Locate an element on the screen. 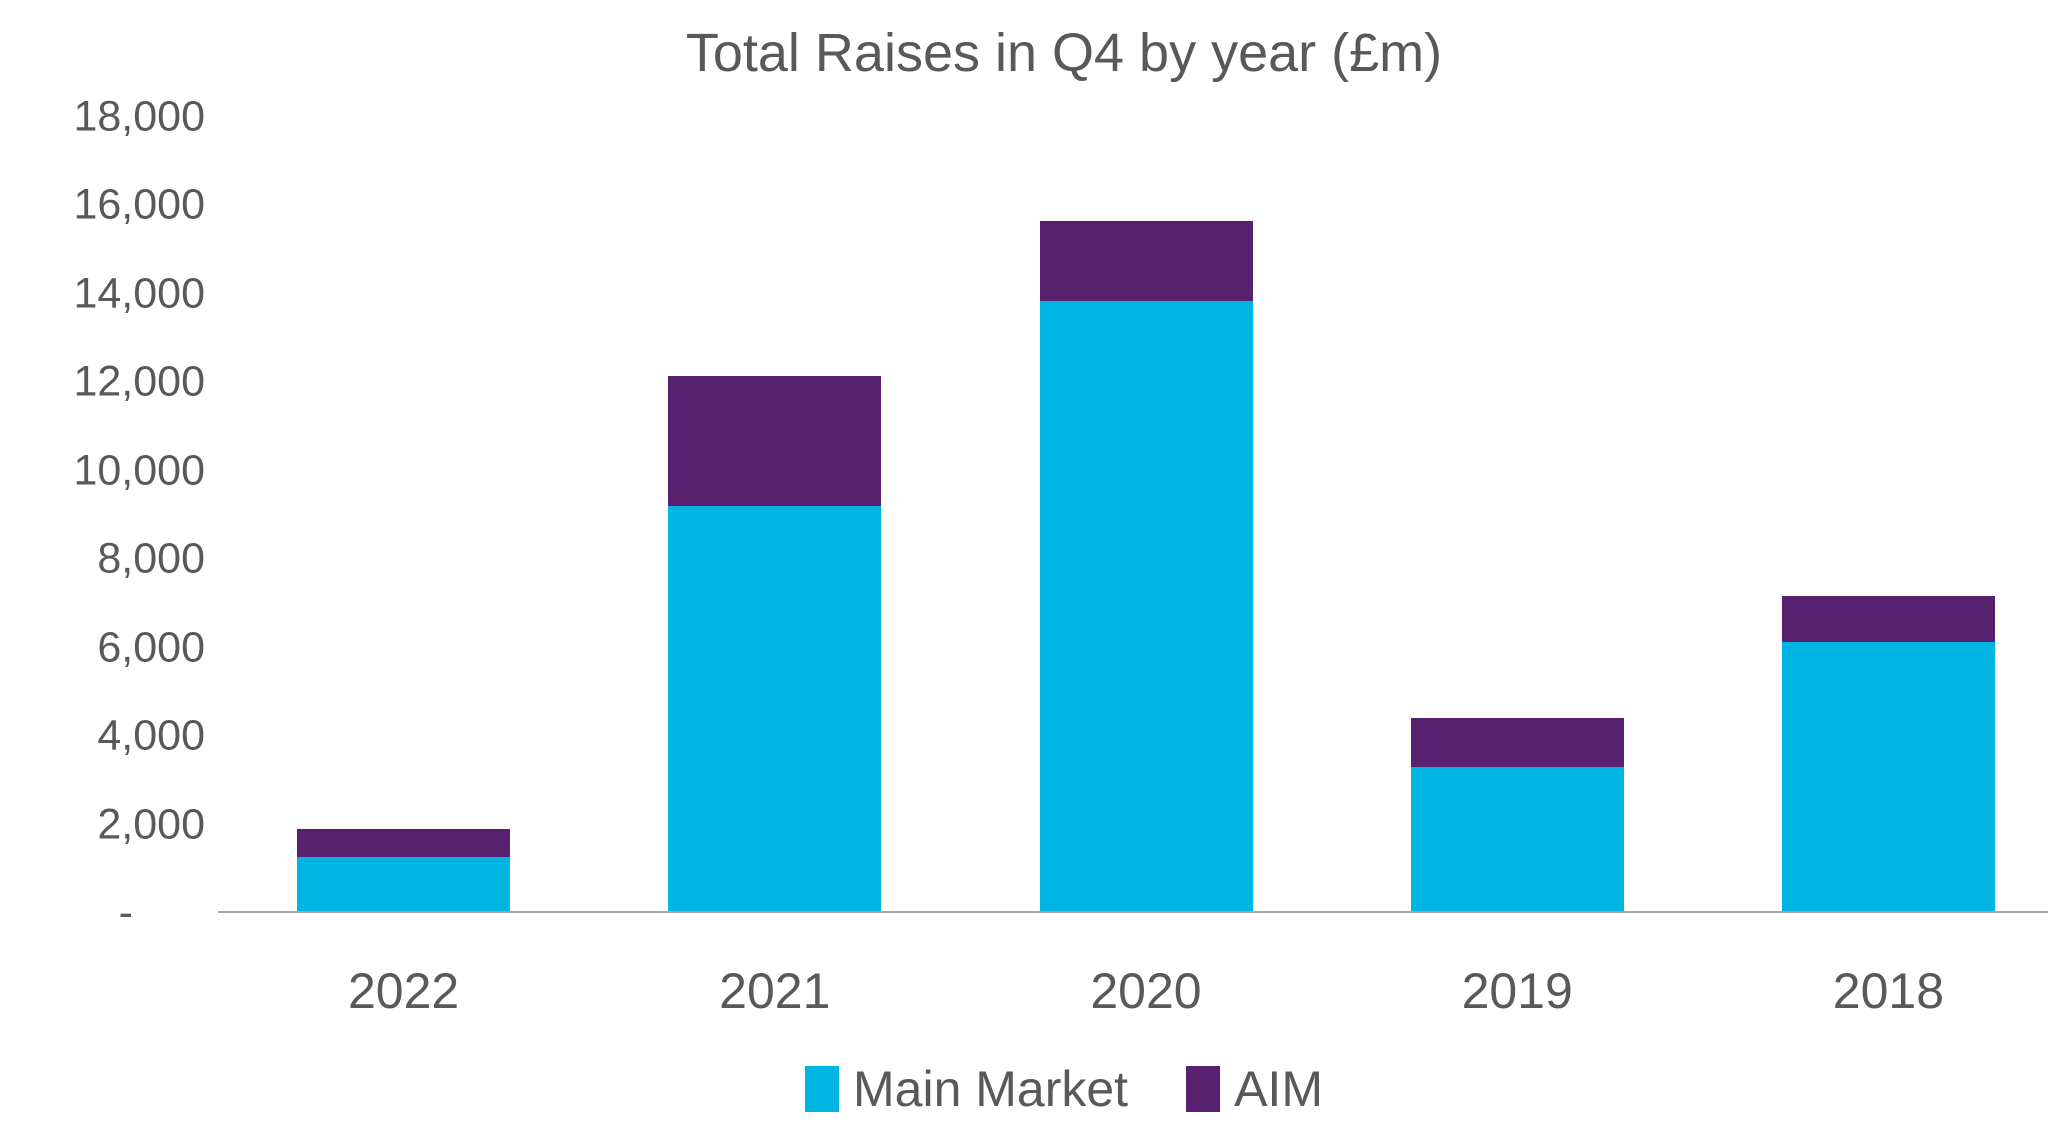  y-tick-label-2000: 2,000 is located at coordinates (151, 824).